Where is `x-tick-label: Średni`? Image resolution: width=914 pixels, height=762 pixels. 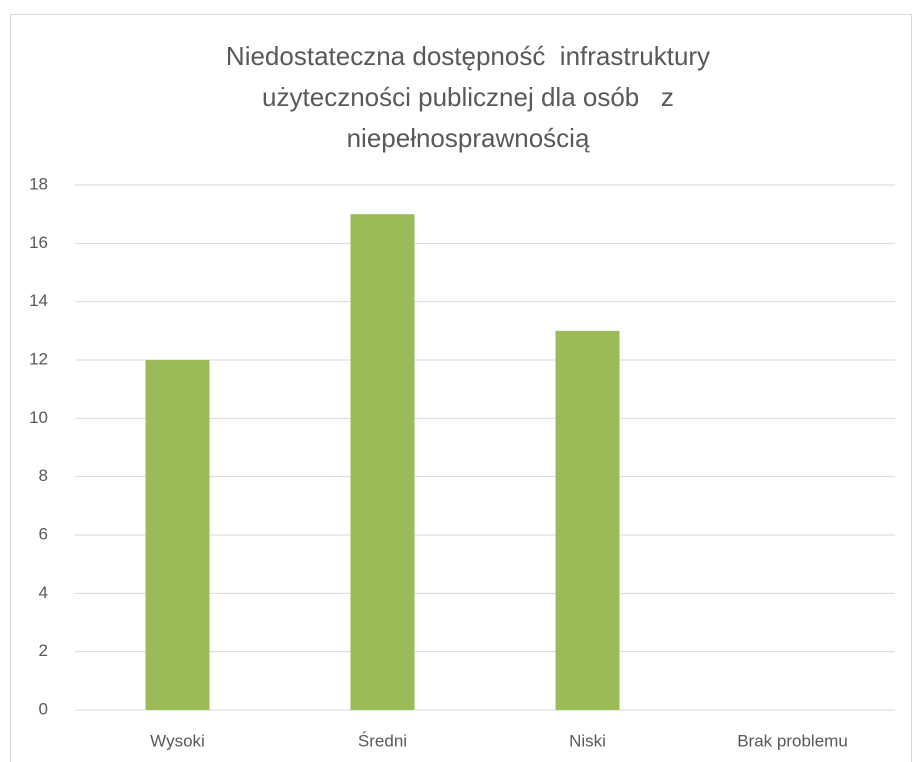
x-tick-label: Średni is located at coordinates (382, 740).